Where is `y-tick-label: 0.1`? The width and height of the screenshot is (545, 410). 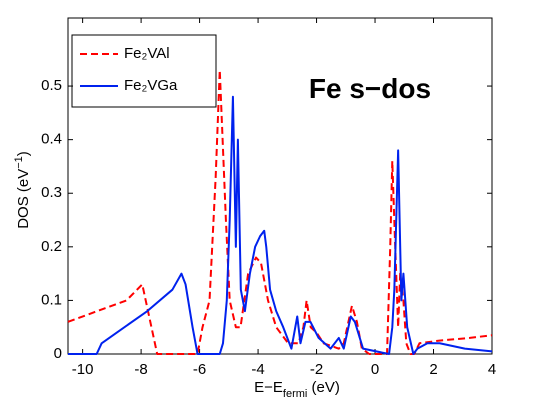 y-tick-label: 0.1 is located at coordinates (51, 299).